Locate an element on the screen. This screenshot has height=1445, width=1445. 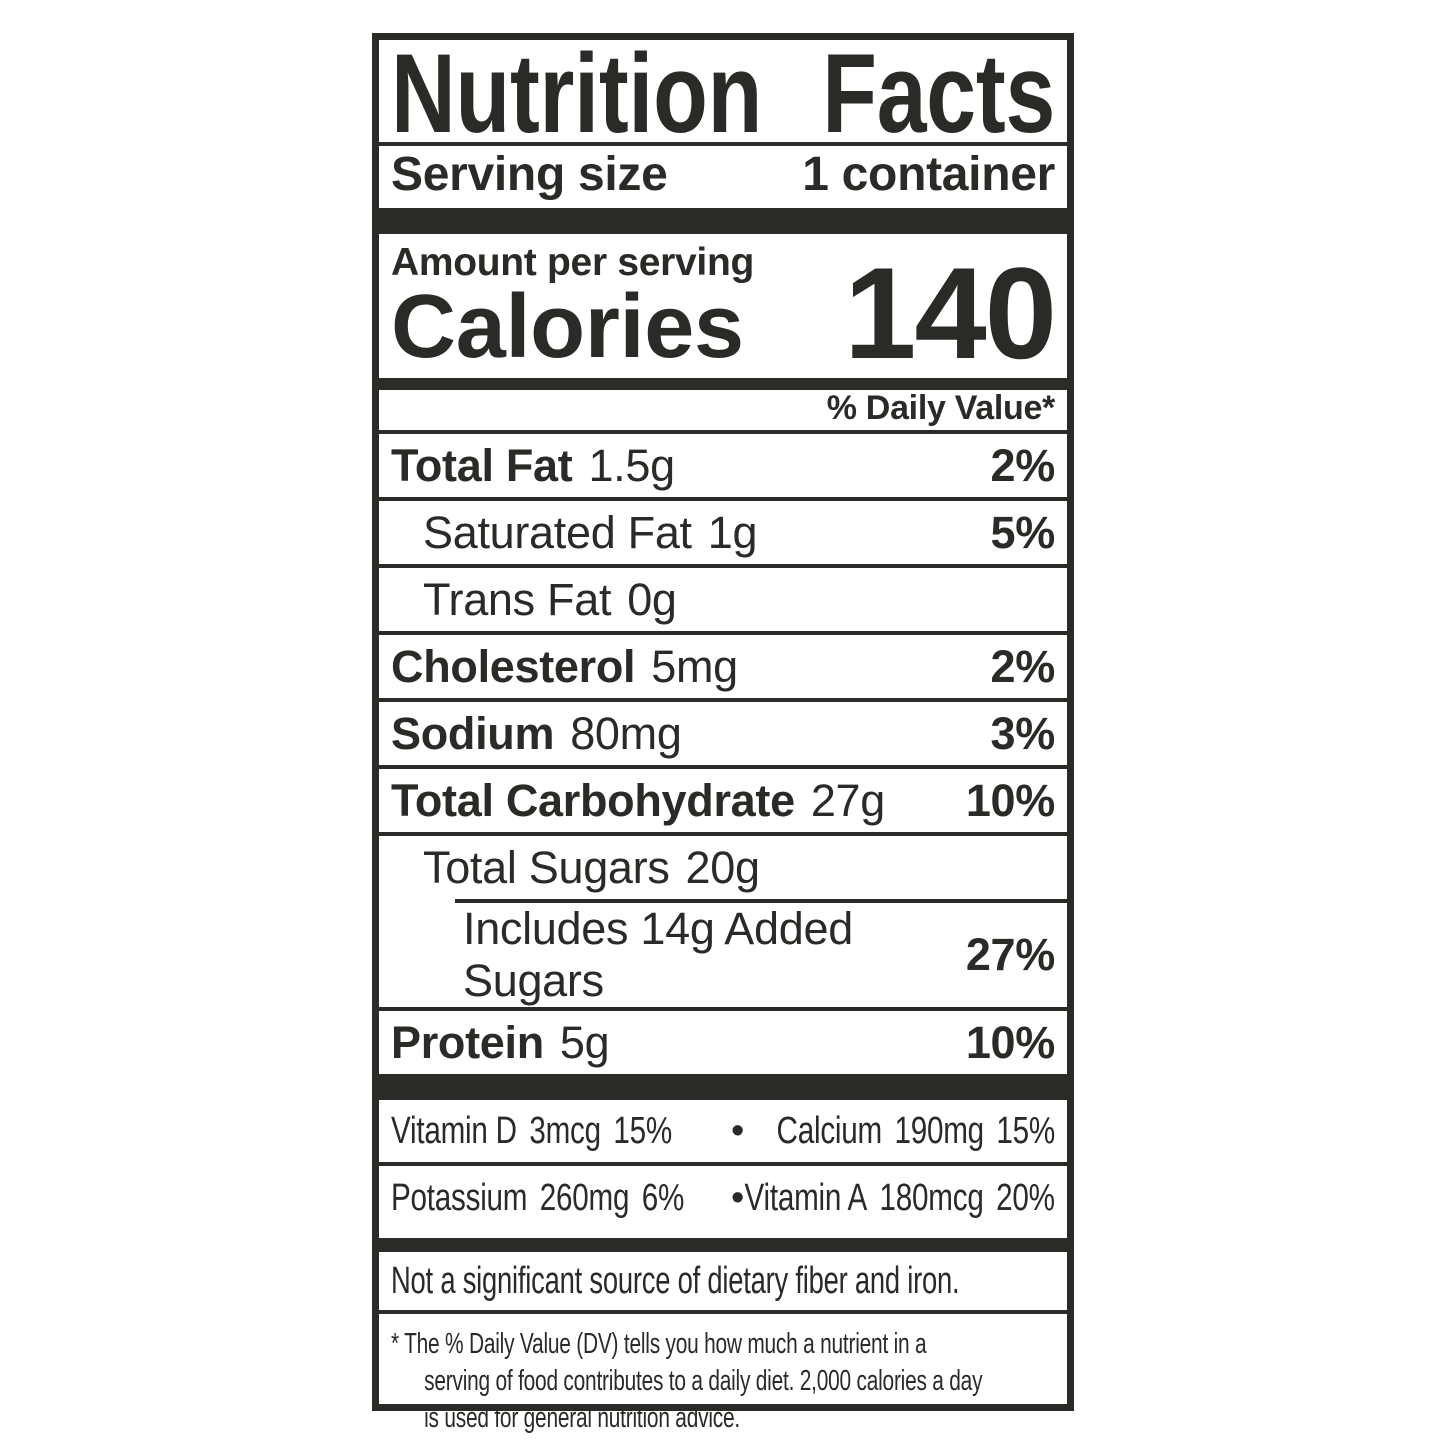
vitamin-dv: 20% is located at coordinates (1025, 1198).